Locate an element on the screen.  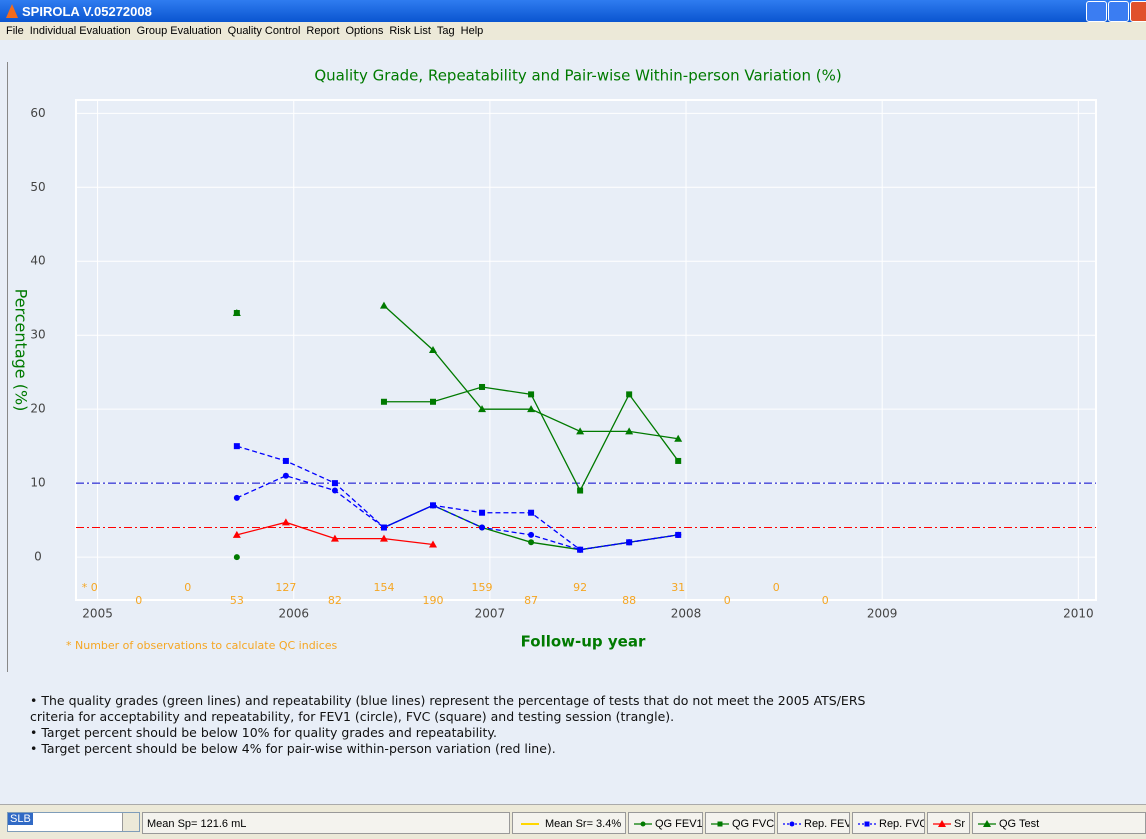
restore-button is located at coordinates (1118, 11).